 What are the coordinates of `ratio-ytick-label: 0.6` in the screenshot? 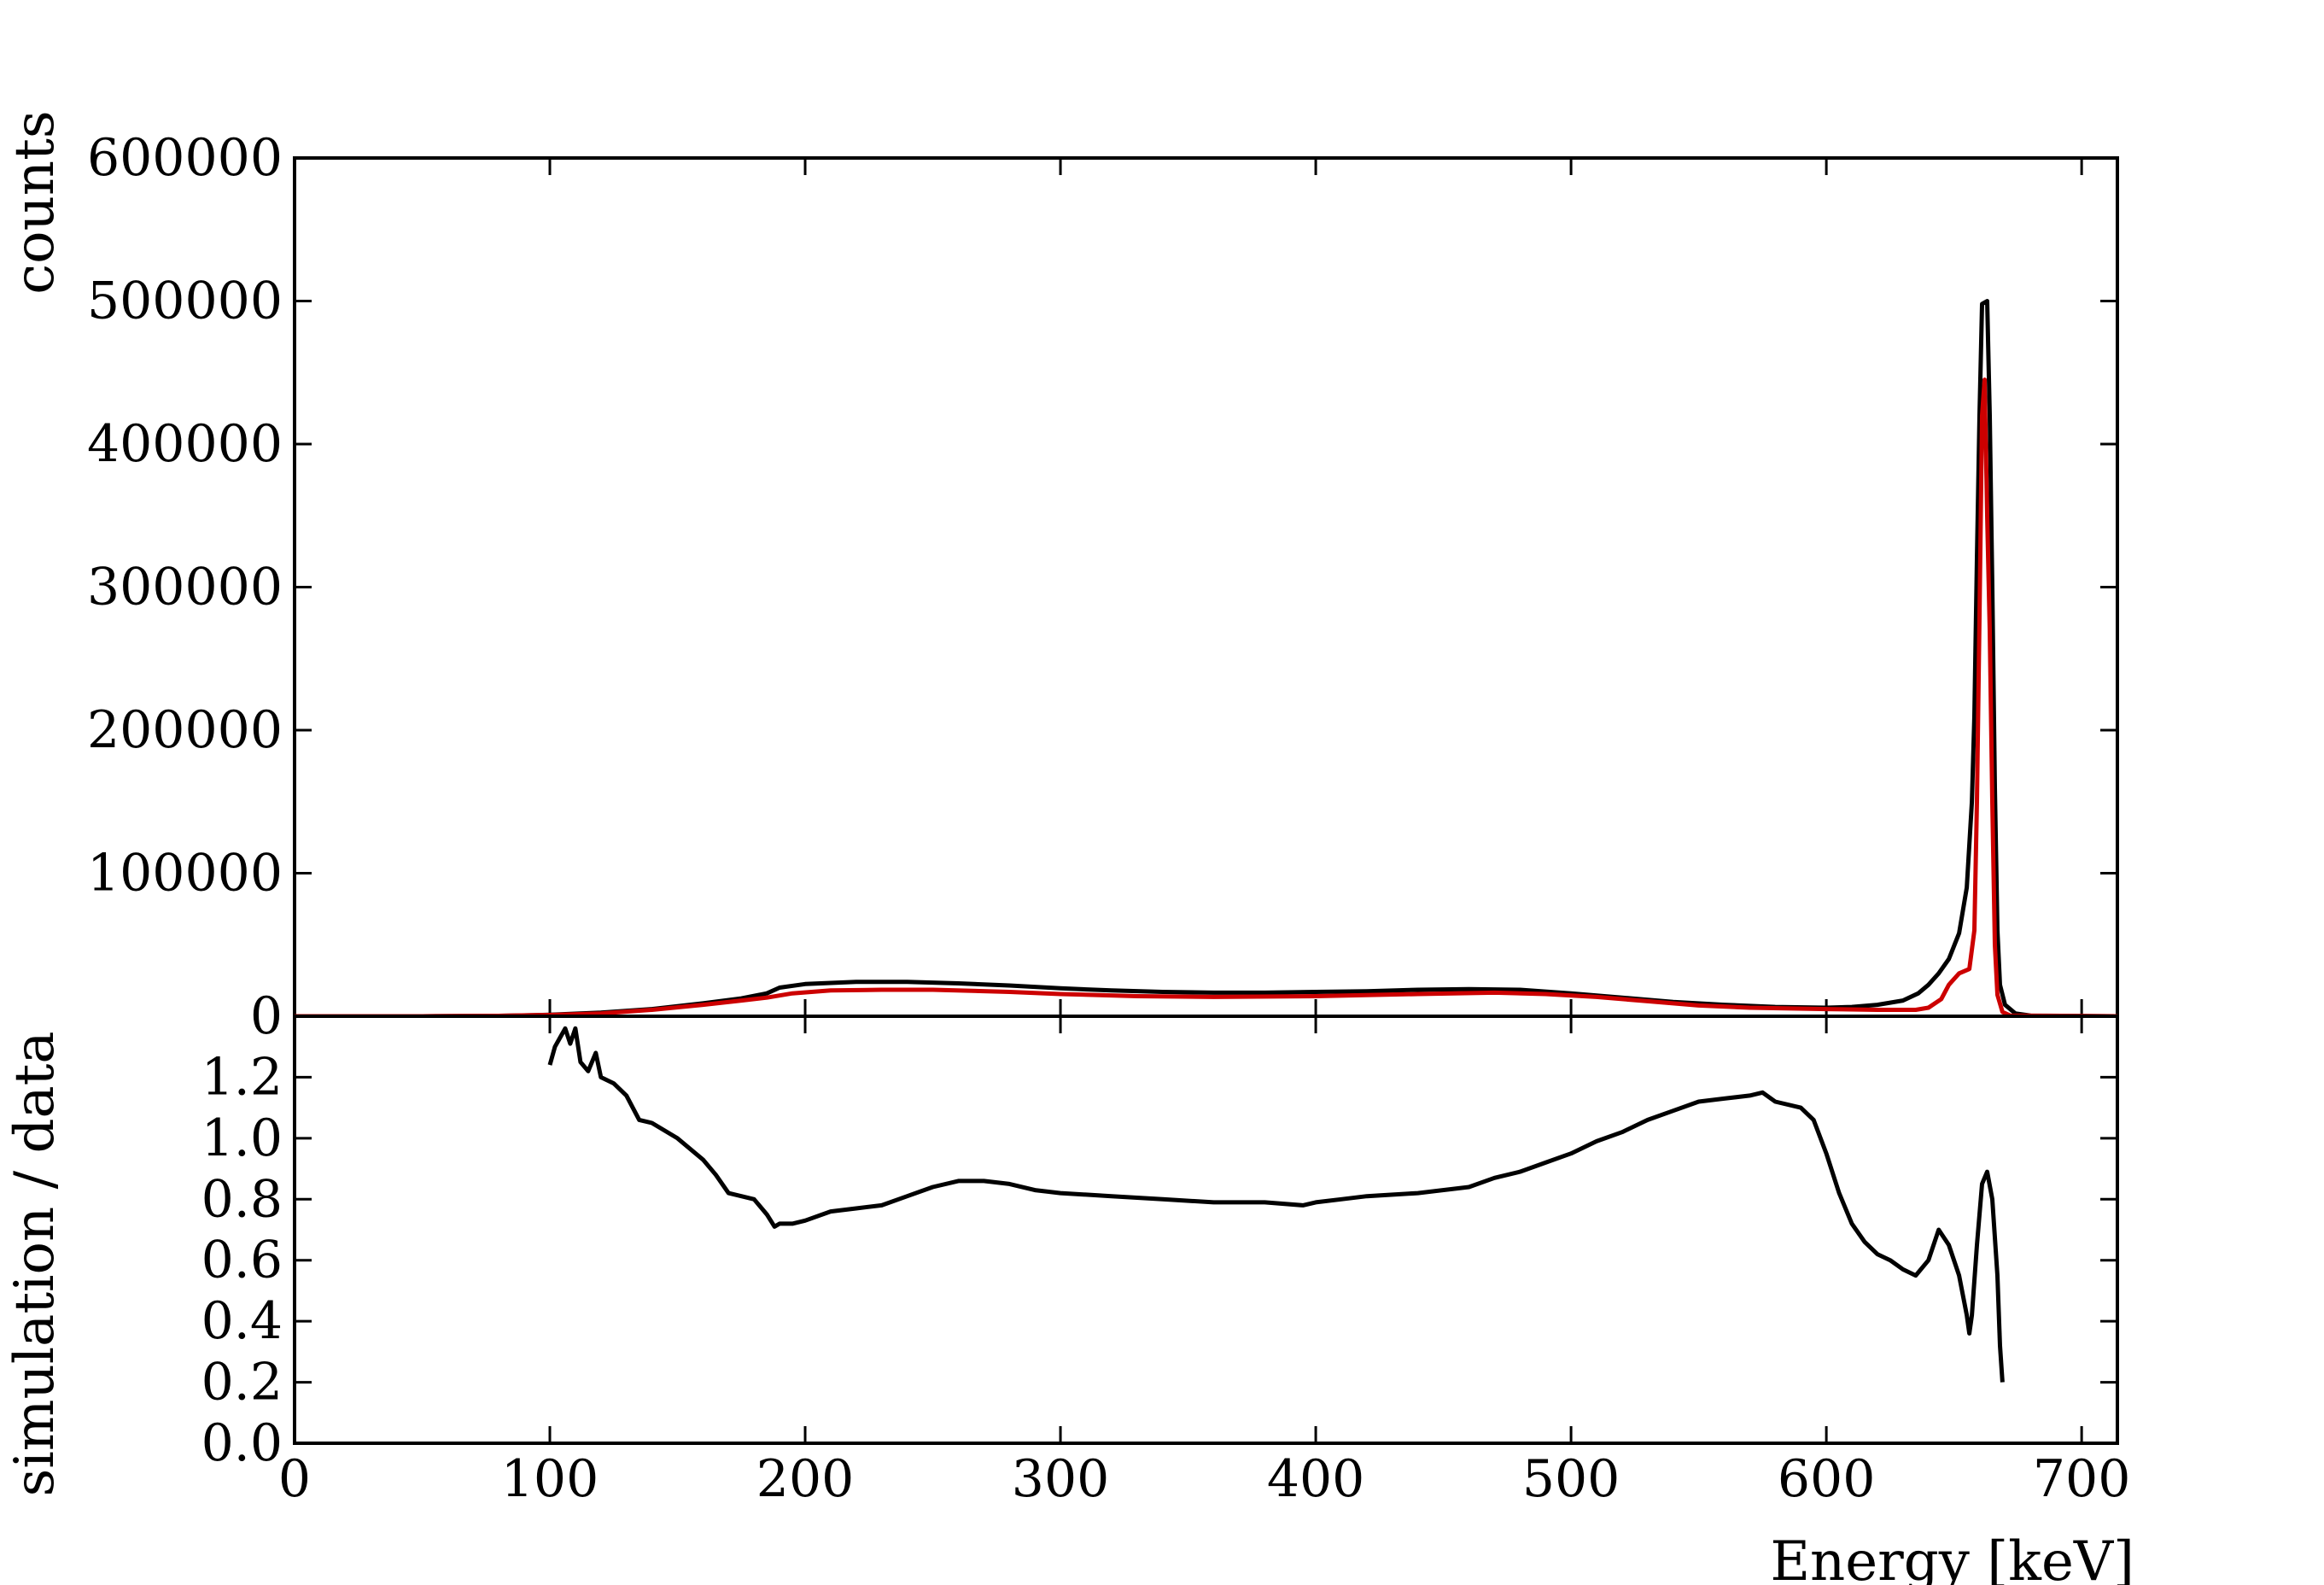 It's located at (242, 1260).